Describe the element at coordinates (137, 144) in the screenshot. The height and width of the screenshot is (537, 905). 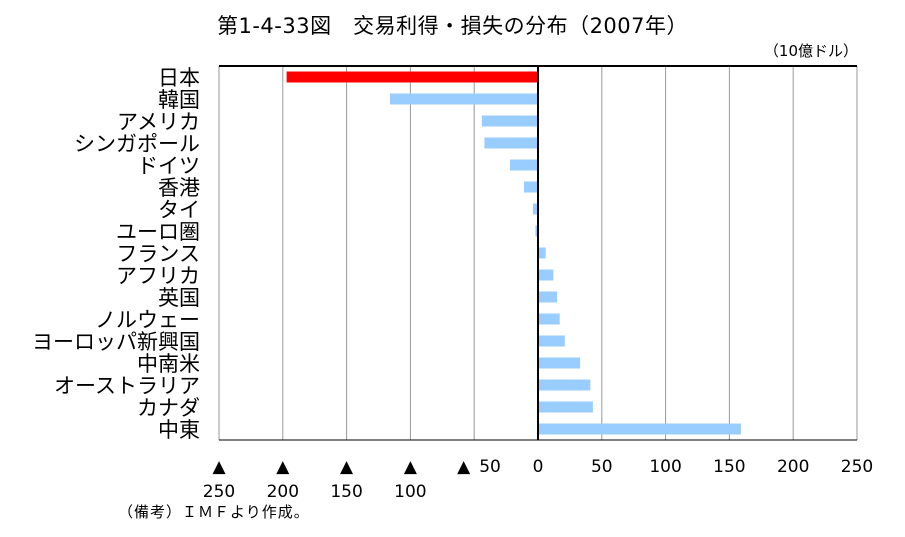
I see `category-label: シンガポール` at that location.